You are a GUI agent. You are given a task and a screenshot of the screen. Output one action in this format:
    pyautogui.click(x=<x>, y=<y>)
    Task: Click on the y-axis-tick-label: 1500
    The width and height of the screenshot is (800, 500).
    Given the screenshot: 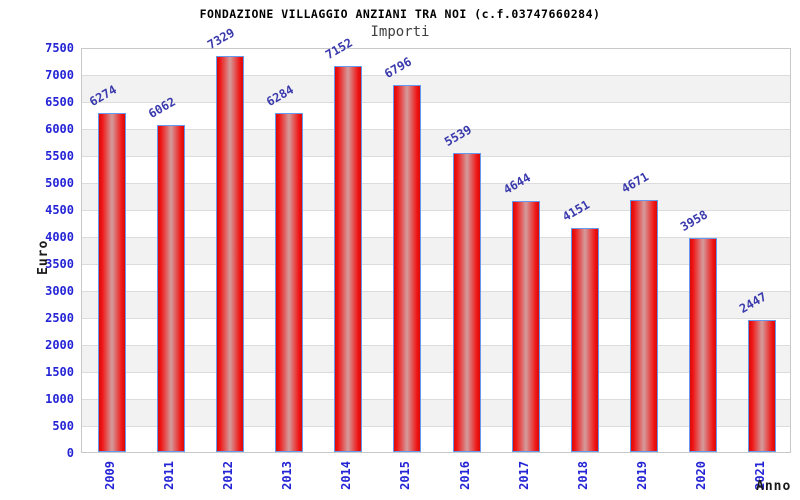 What is the action you would take?
    pyautogui.click(x=59, y=372)
    